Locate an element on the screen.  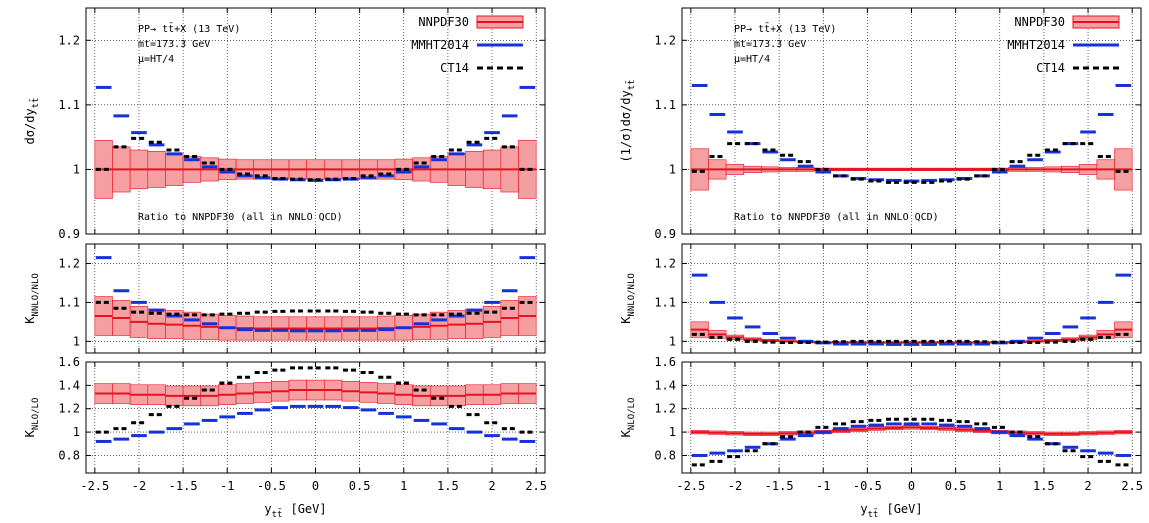
y-axis-label-main: (1/σ)dσ/dy is located at coordinates (626, 126).